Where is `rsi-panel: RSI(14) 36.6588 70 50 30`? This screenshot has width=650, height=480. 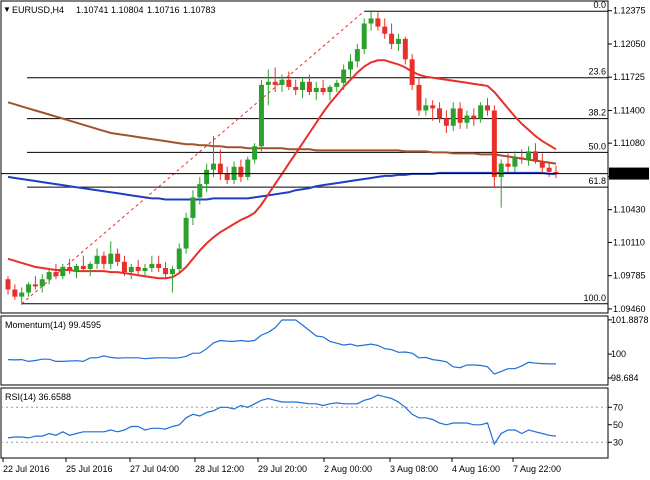
rsi-panel: RSI(14) 36.6588 70 50 30 is located at coordinates (311, 423).